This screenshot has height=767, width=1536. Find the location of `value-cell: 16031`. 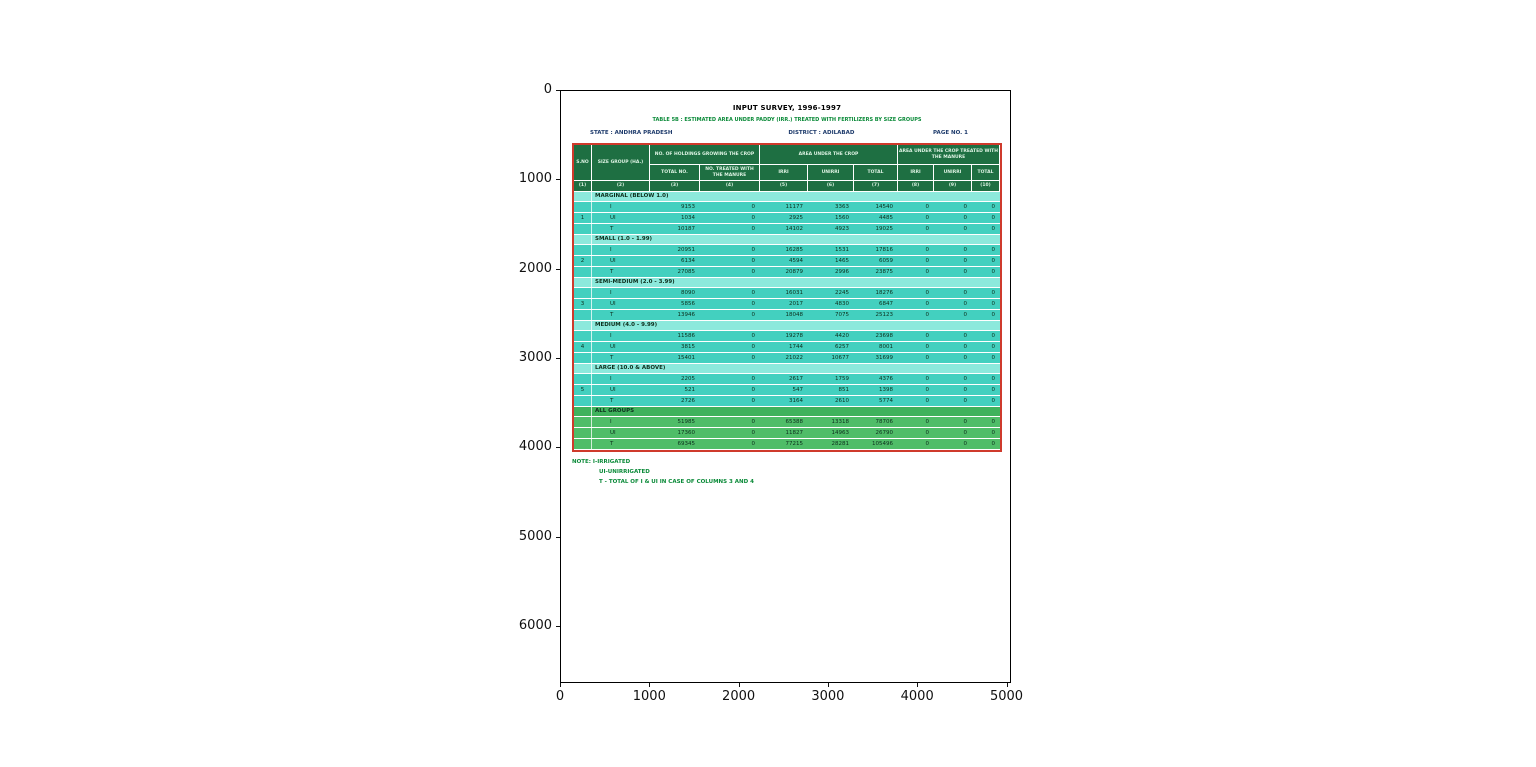

value-cell: 16031 is located at coordinates (794, 293).